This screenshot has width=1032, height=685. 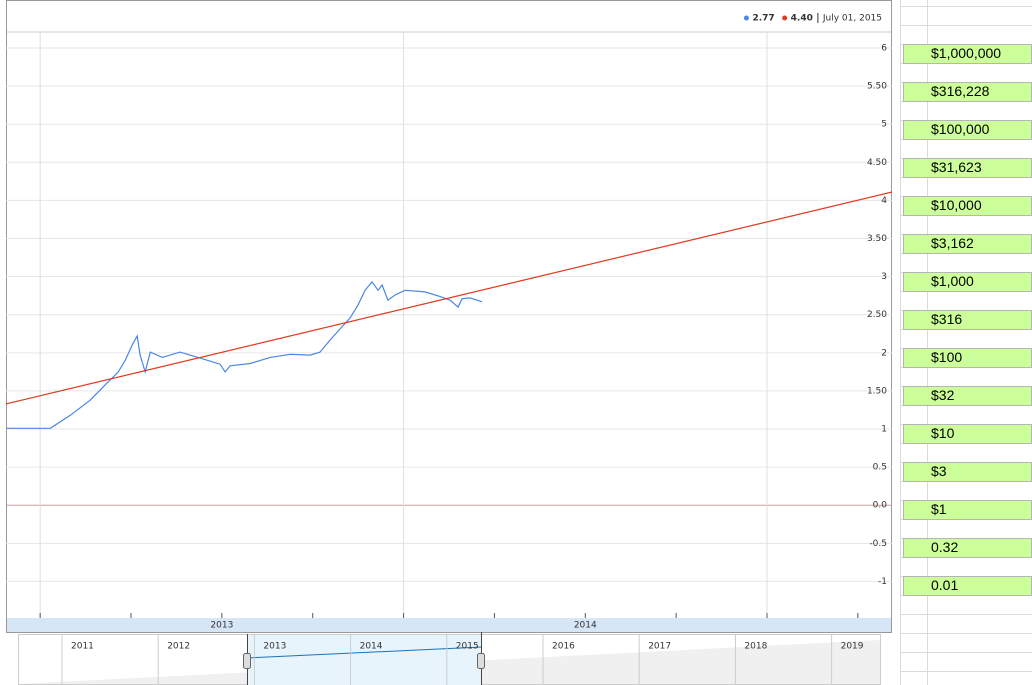 What do you see at coordinates (884, 49) in the screenshot?
I see `y-tick-label: 6` at bounding box center [884, 49].